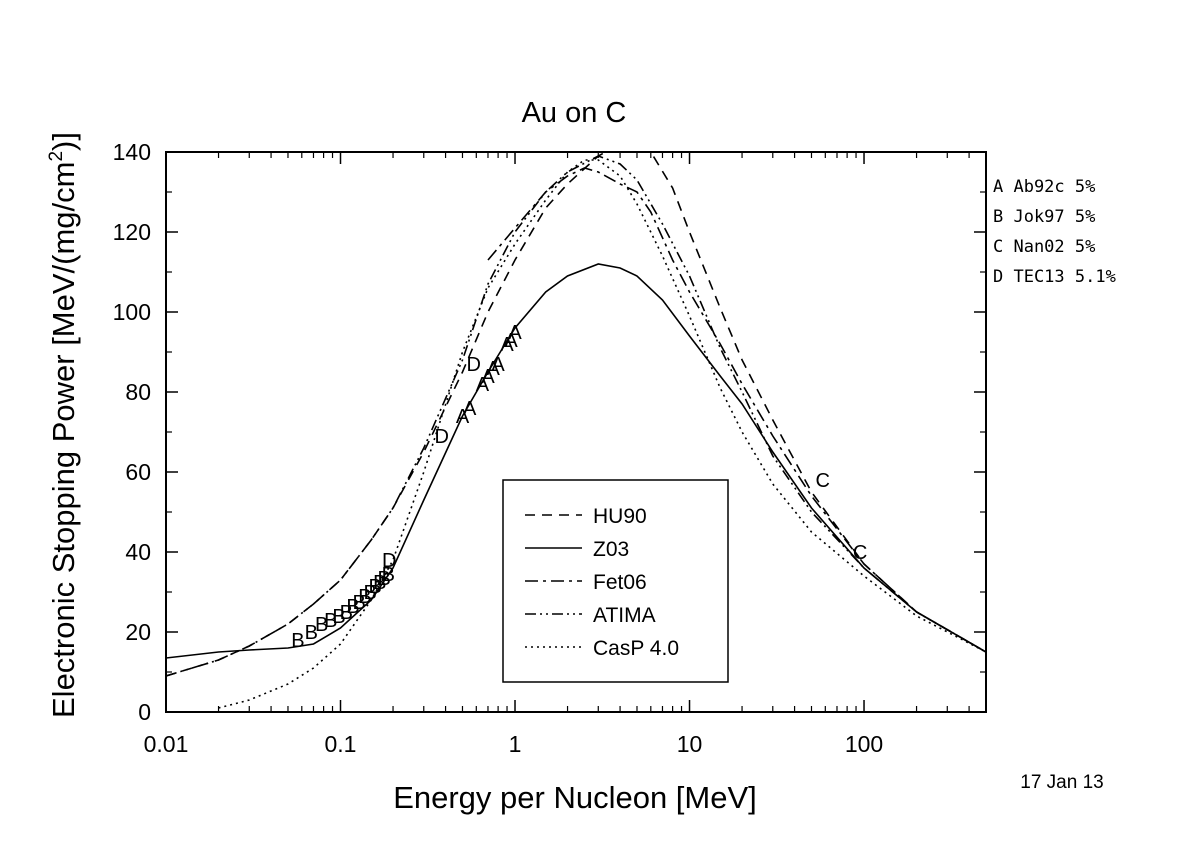  What do you see at coordinates (864, 744) in the screenshot?
I see `x-tick-label: 100` at bounding box center [864, 744].